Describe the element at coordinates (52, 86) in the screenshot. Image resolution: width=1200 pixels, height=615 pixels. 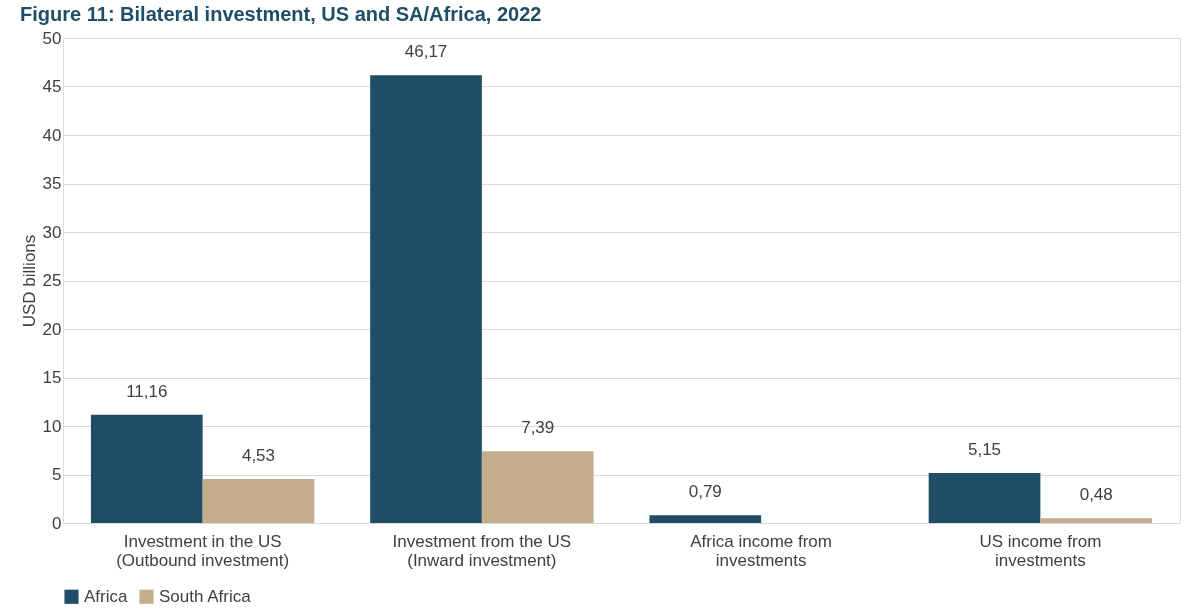
I see `y-tick-label: 45` at that location.